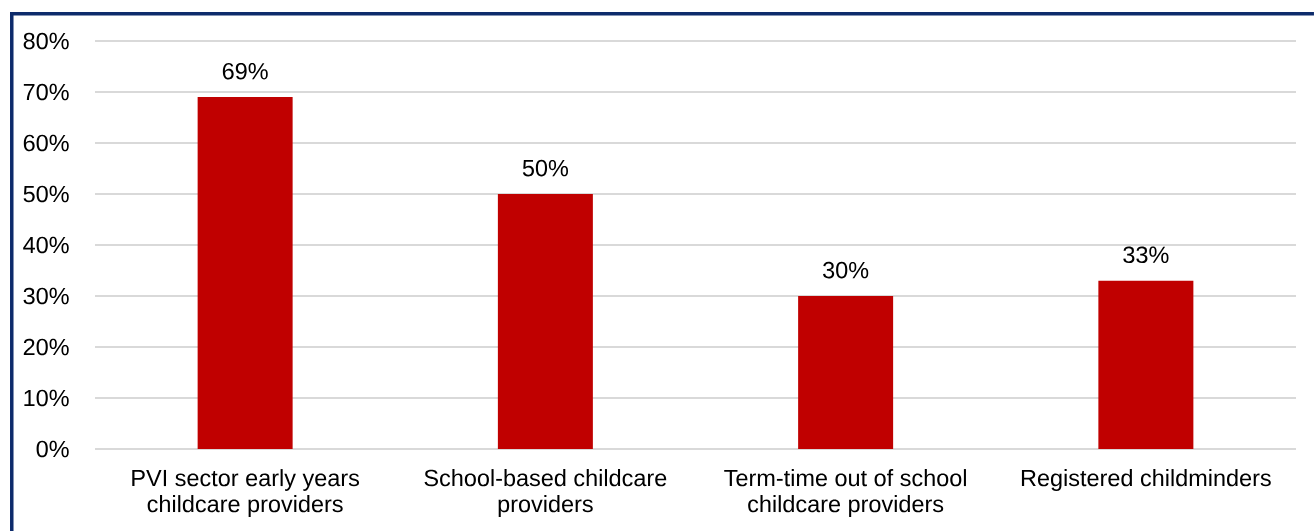  I want to click on y-tick-label: 80%, so click(46, 41).